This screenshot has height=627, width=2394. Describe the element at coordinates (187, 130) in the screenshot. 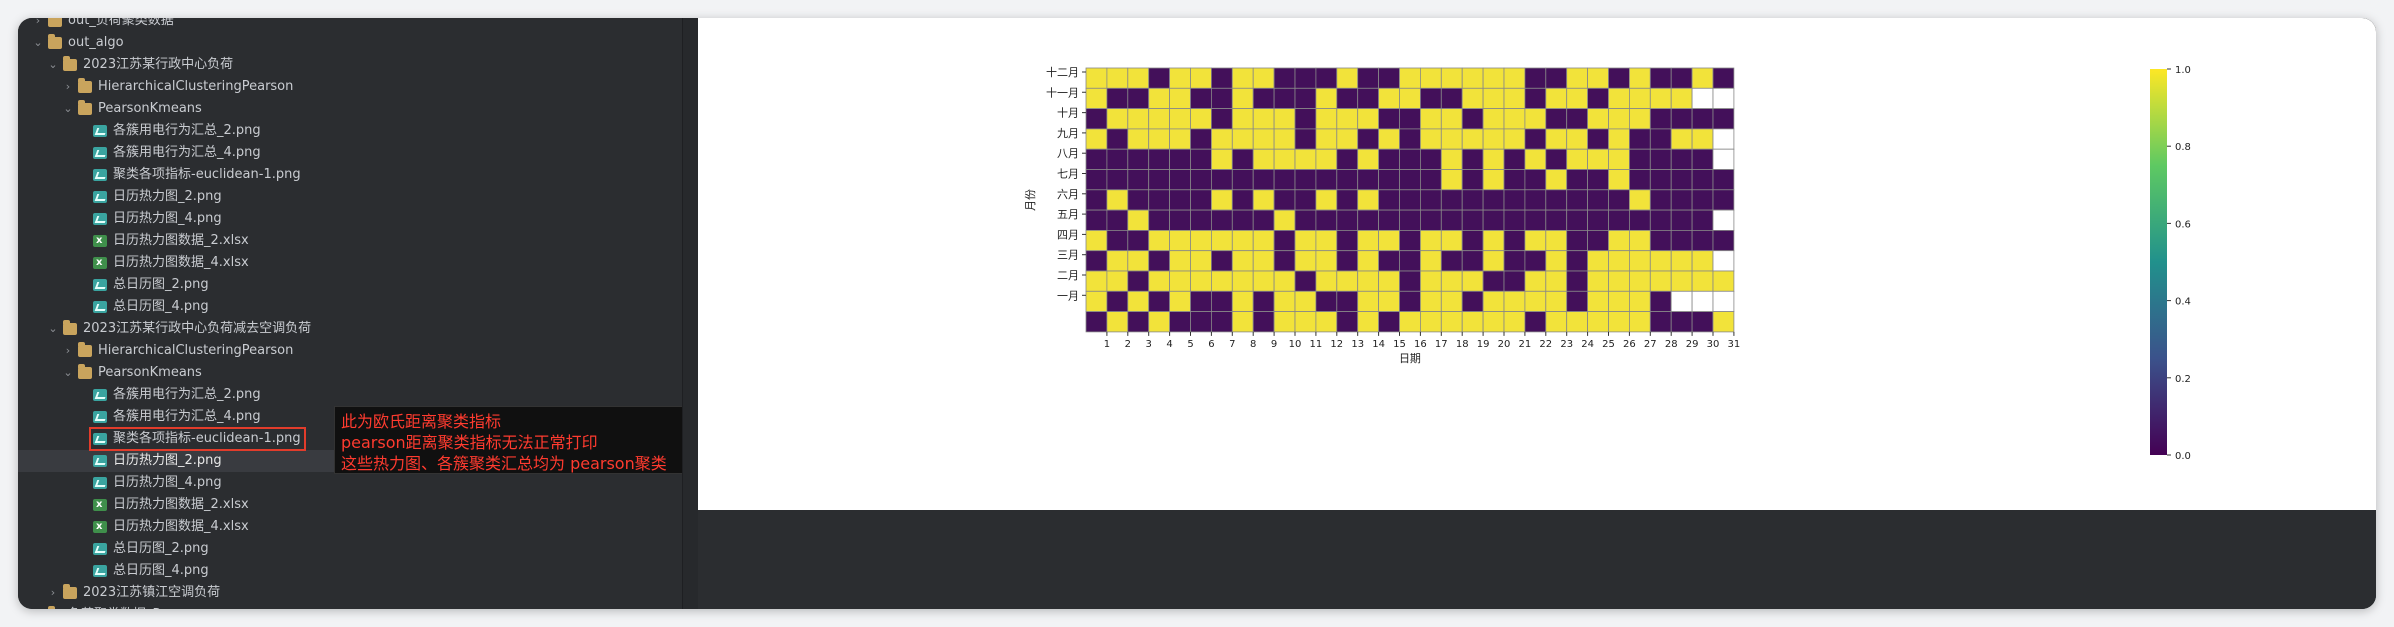

I see `tree-item-label: 各簇用电行为汇总_2.png` at that location.